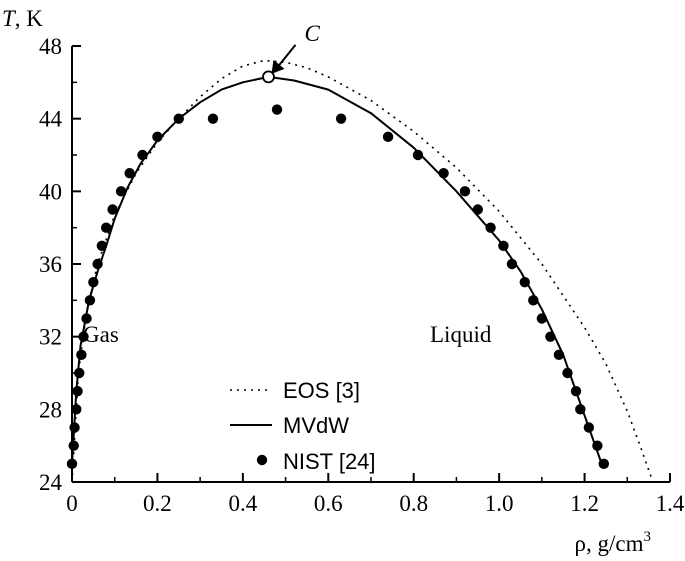 This screenshot has width=685, height=561. I want to click on legend-swatch-dots, so click(262, 460).